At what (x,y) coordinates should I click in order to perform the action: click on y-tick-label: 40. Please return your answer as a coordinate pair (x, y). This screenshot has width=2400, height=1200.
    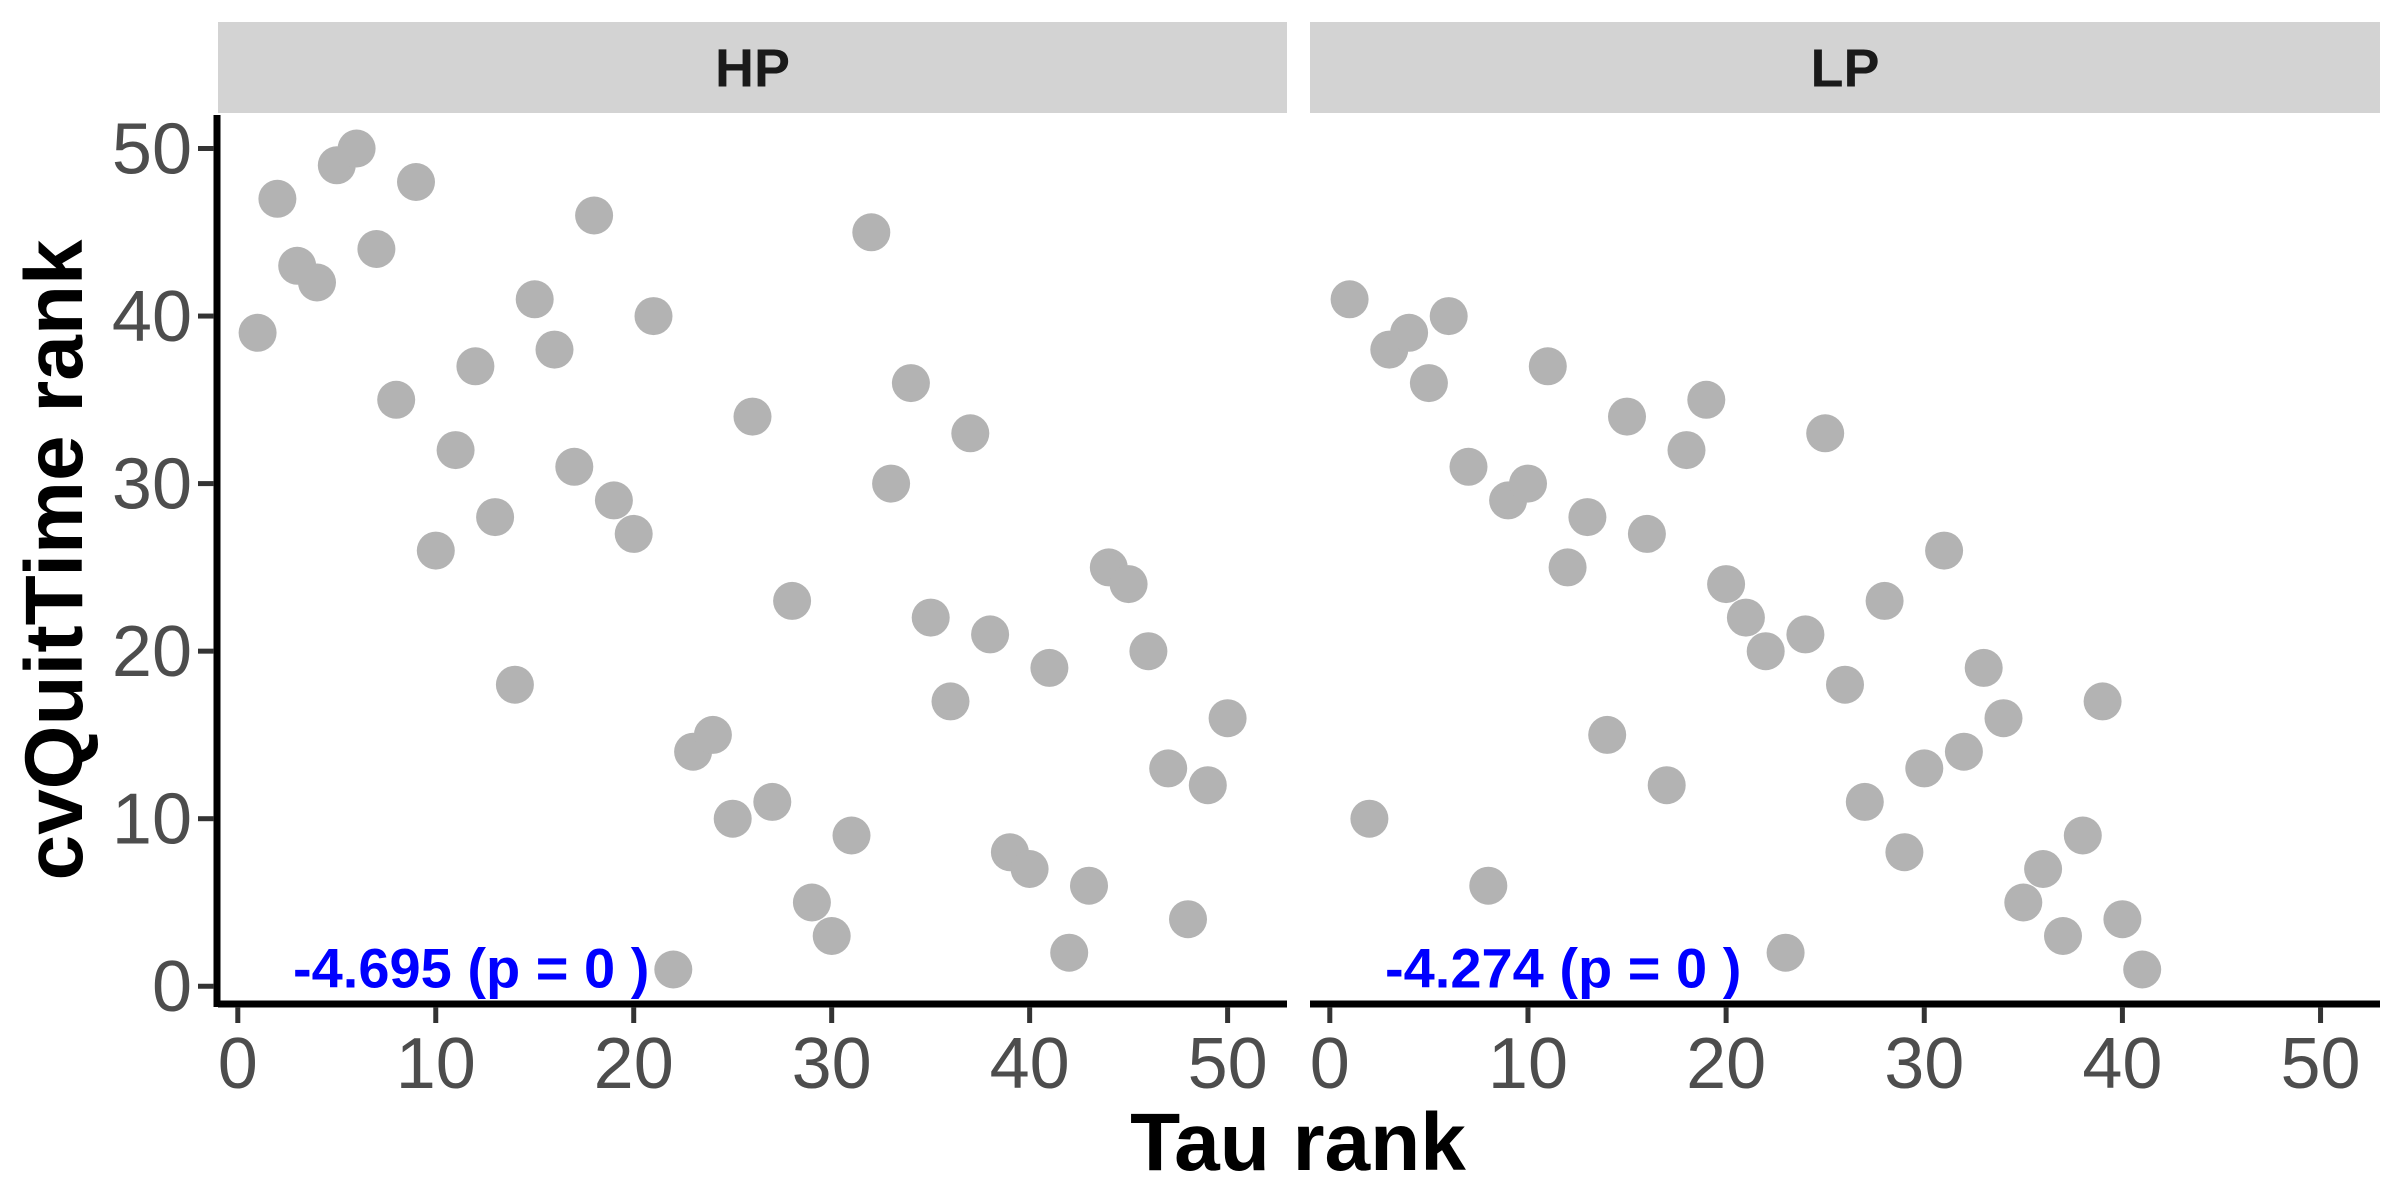
    Looking at the image, I should click on (152, 317).